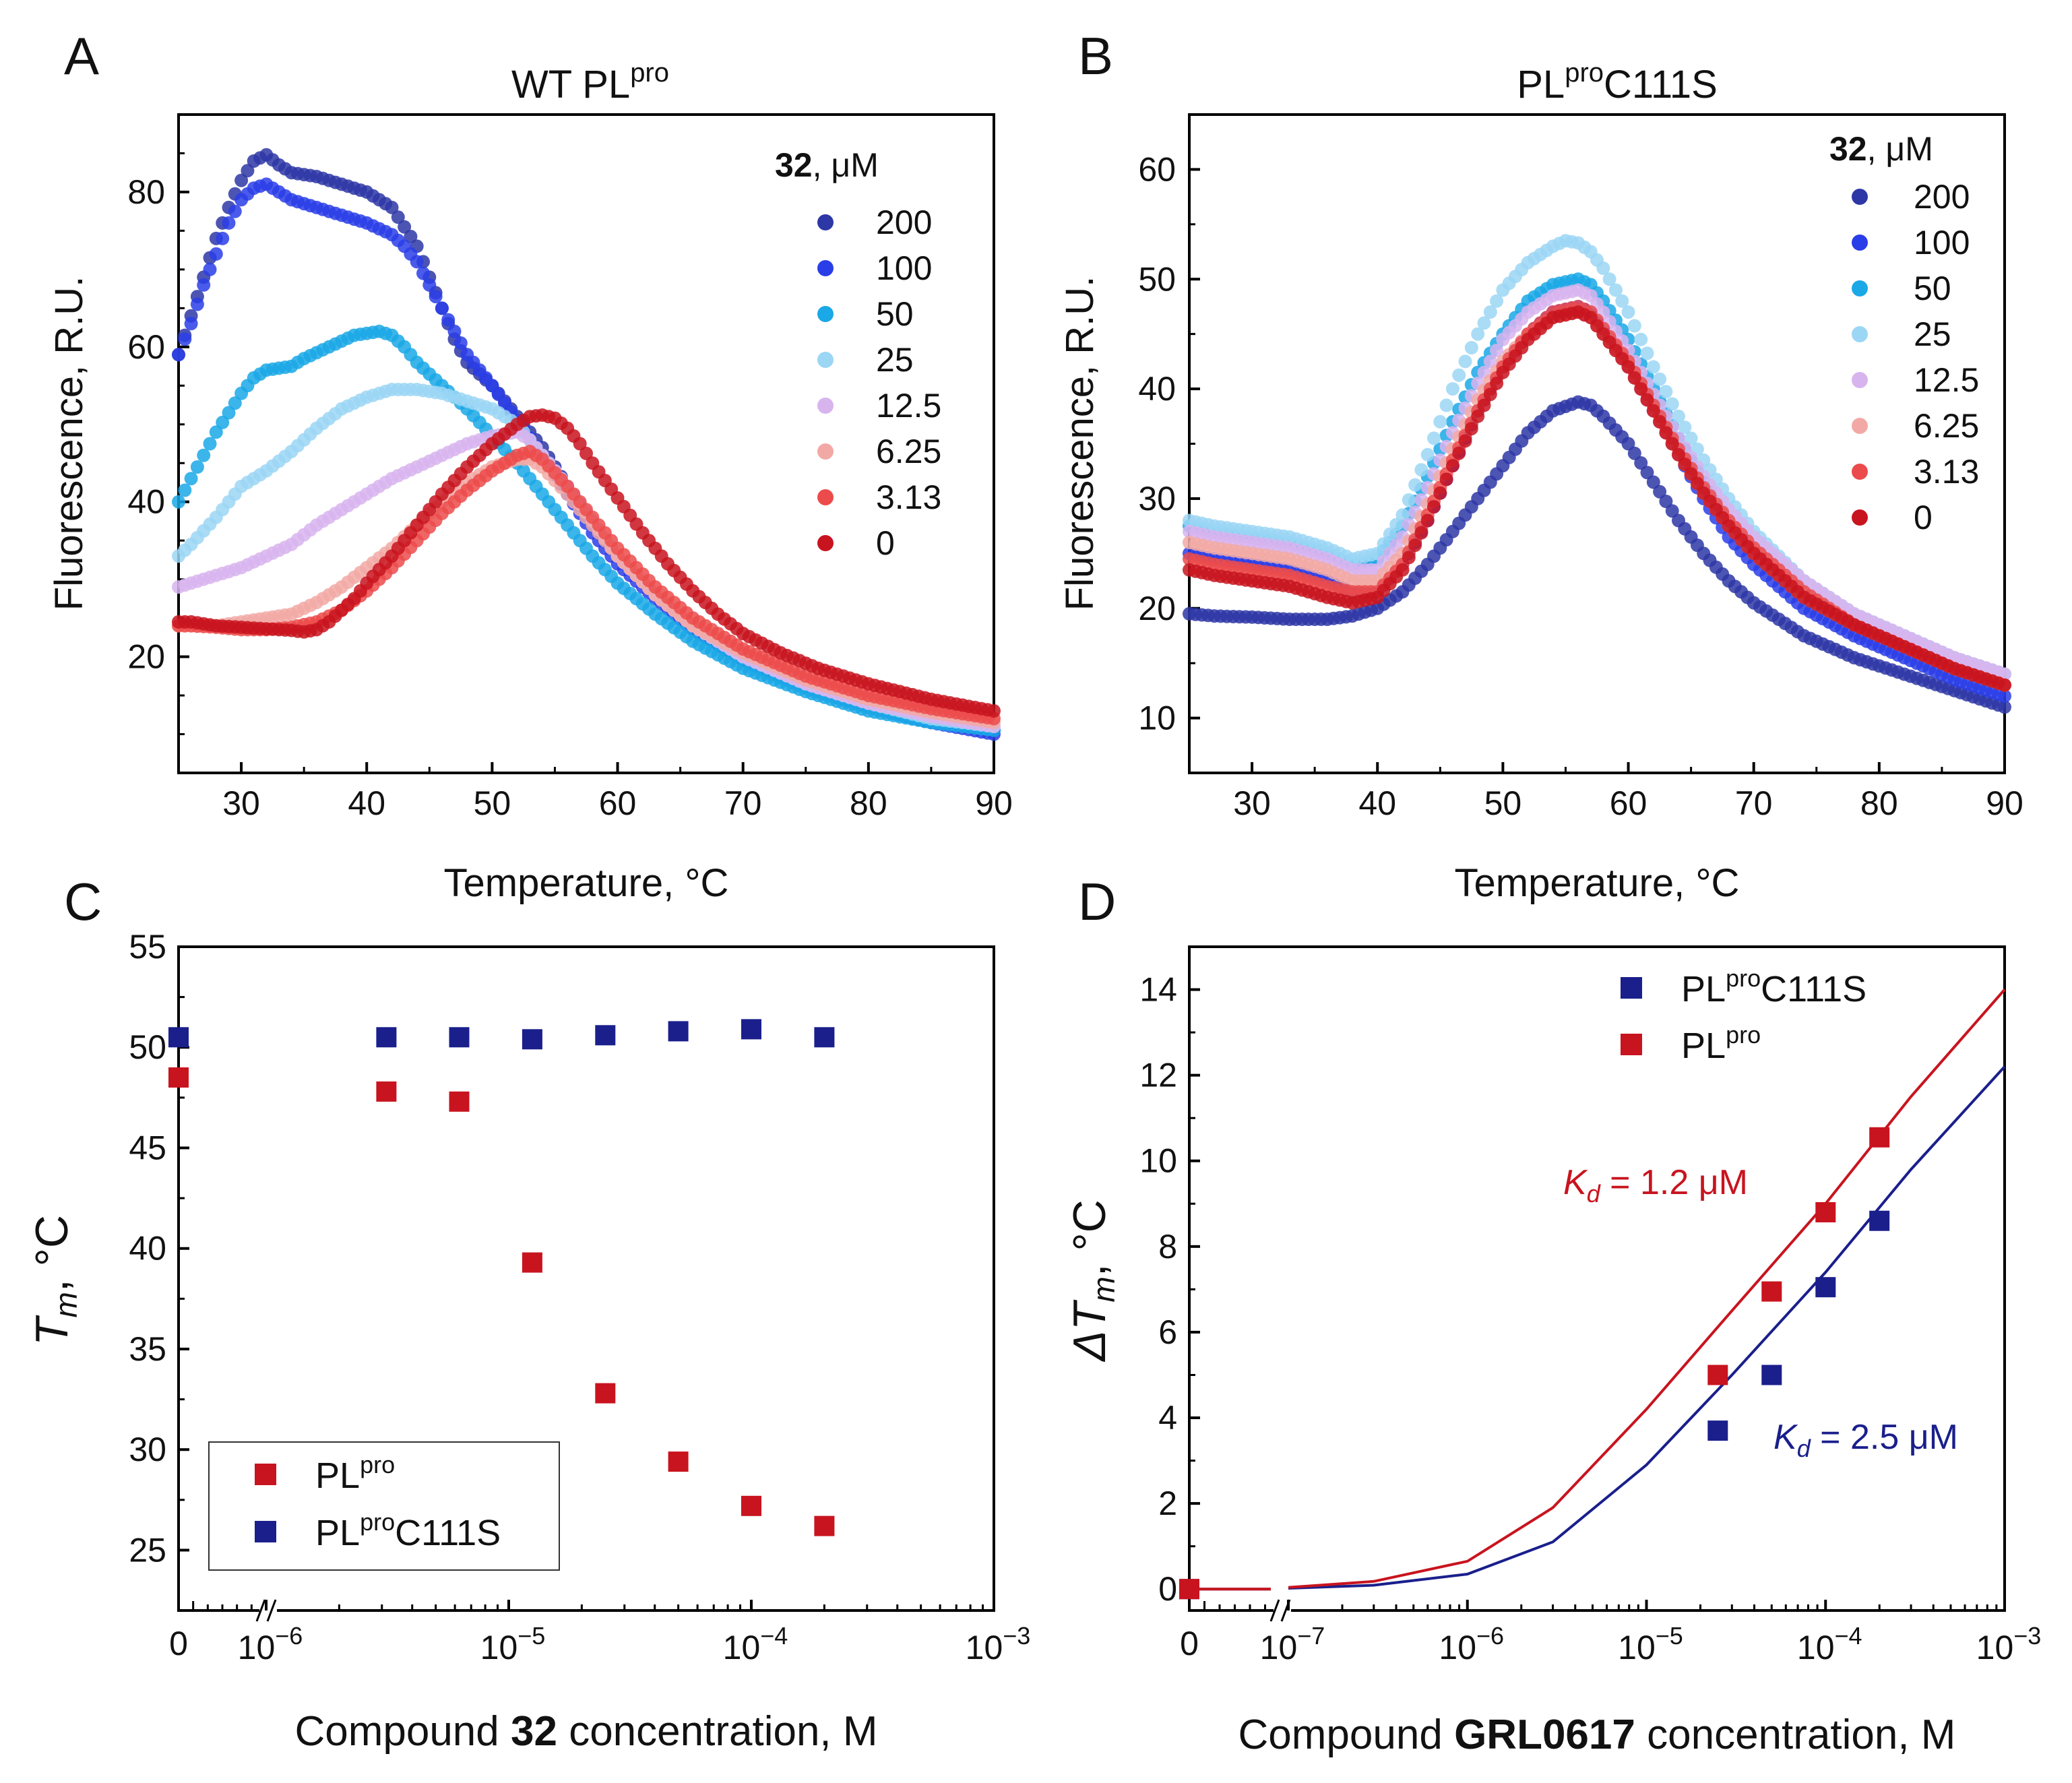 This screenshot has height=1783, width=2072. I want to click on x-tick-label: 10−7, so click(1292, 1644).